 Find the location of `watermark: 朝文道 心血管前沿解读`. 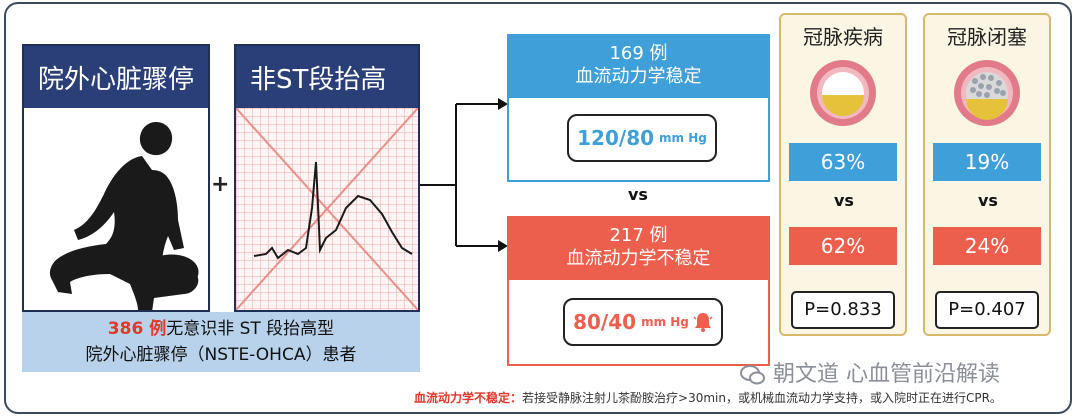

watermark: 朝文道 心血管前沿解读 is located at coordinates (870, 372).